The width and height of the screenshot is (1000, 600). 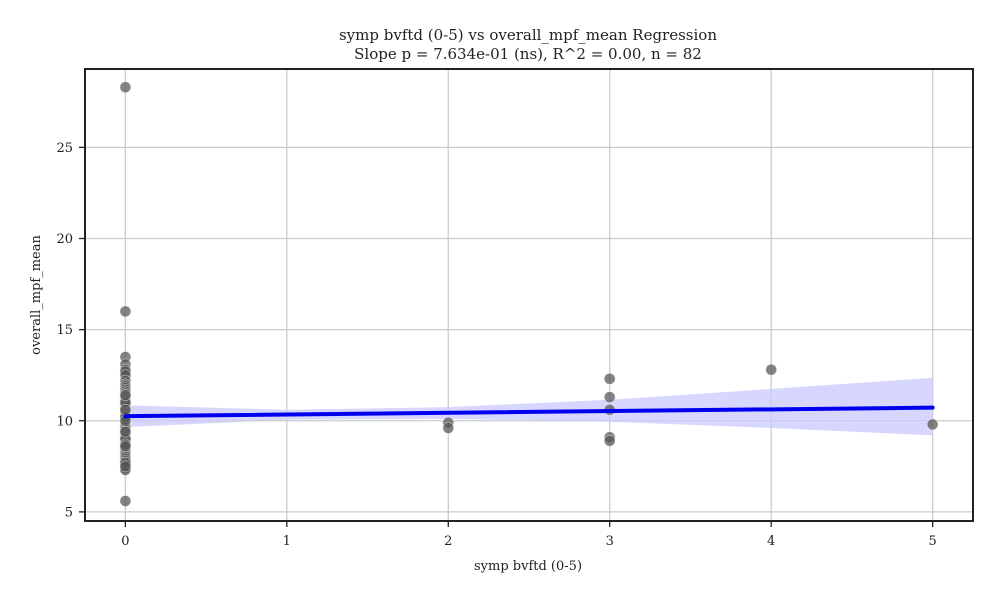 What do you see at coordinates (610, 541) in the screenshot?
I see `x-tick-label: 3` at bounding box center [610, 541].